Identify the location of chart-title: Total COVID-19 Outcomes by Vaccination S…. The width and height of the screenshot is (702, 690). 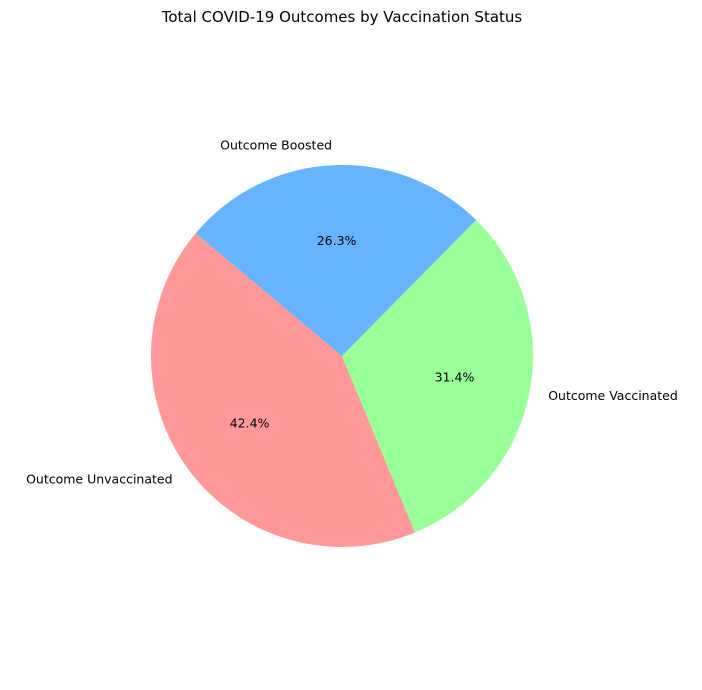
(342, 17).